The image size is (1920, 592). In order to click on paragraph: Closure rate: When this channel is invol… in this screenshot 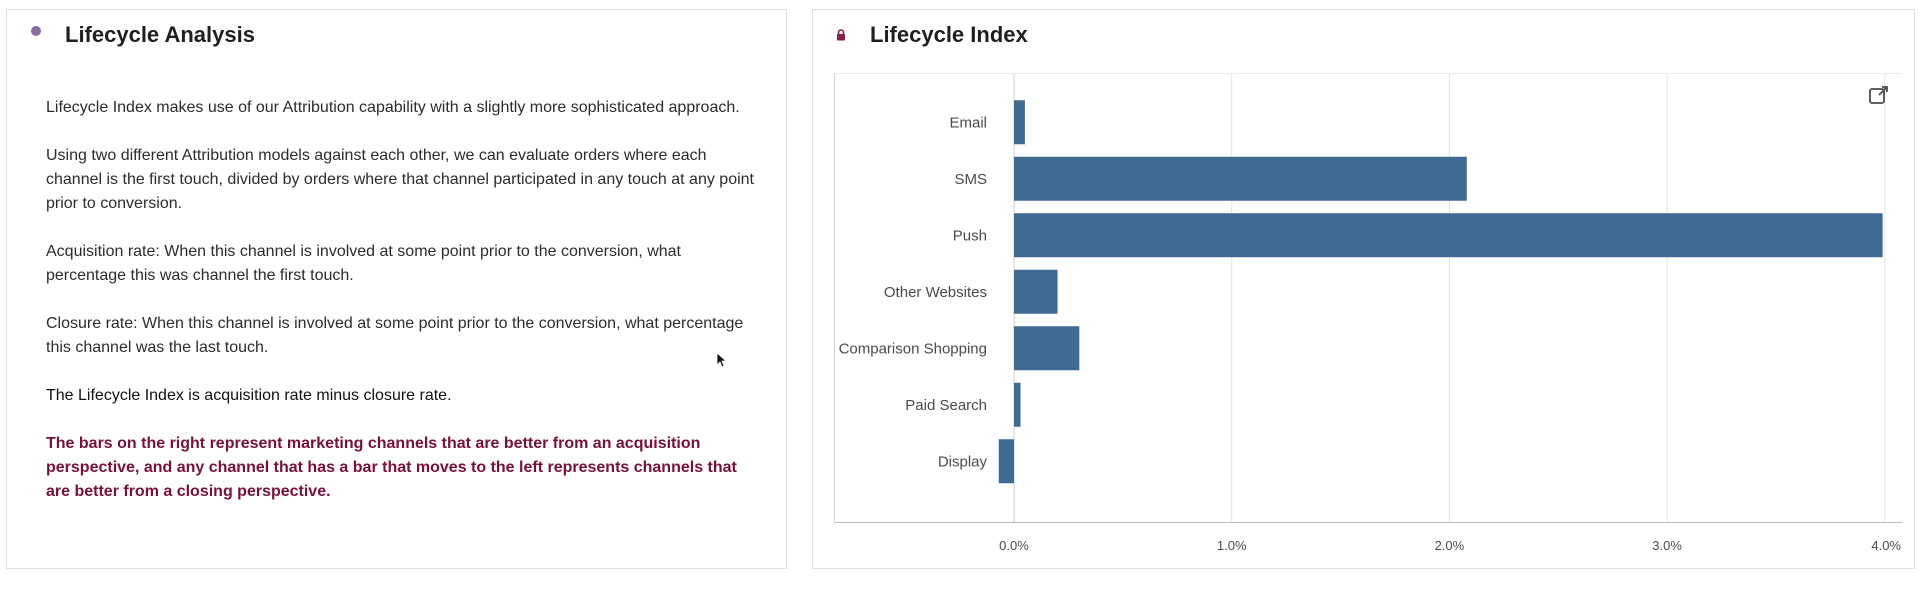, I will do `click(395, 335)`.